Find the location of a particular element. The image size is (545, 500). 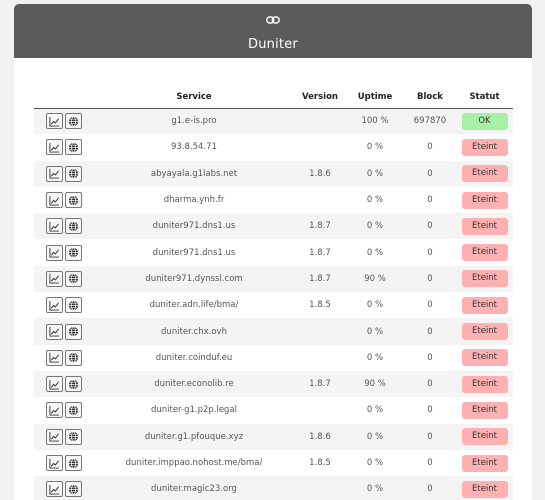

header-uptime: Uptime is located at coordinates (375, 97).